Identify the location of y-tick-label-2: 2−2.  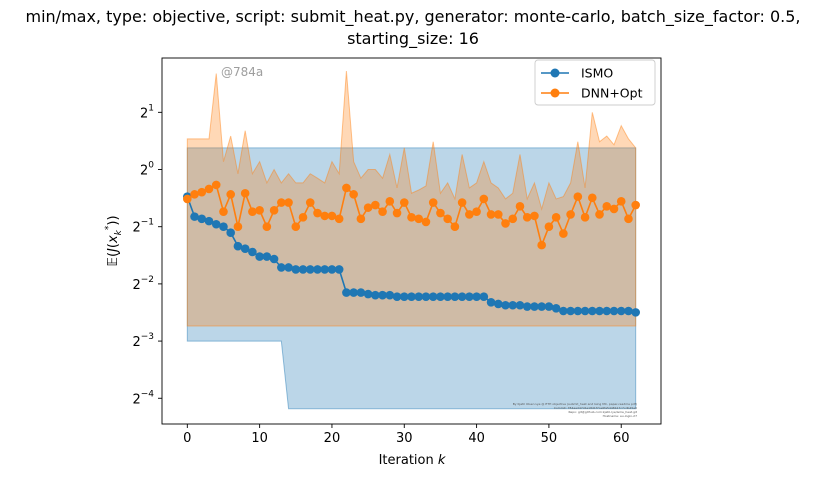
(143, 284).